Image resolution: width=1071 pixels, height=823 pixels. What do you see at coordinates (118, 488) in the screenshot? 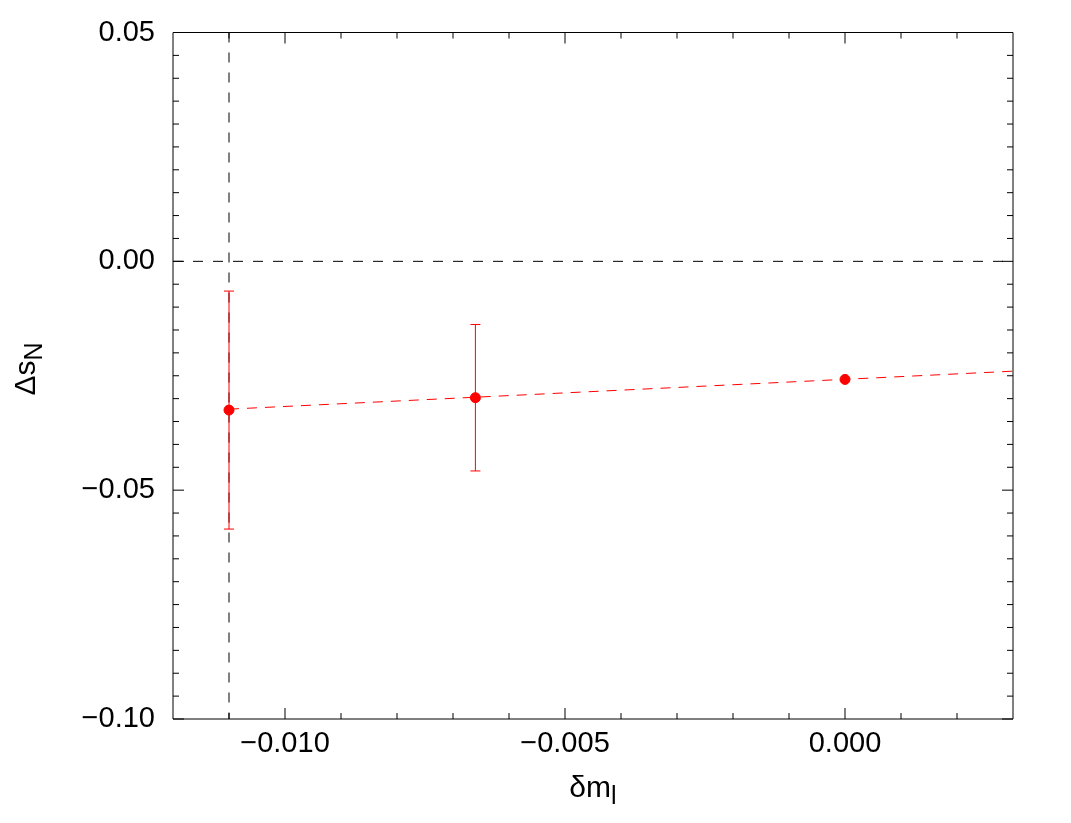
I see `y-tick-label: −0.05` at bounding box center [118, 488].